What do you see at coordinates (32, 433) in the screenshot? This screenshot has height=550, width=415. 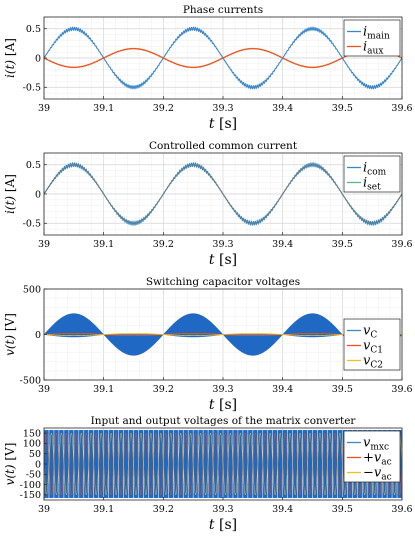 I see `y-tick-label: 150` at bounding box center [32, 433].